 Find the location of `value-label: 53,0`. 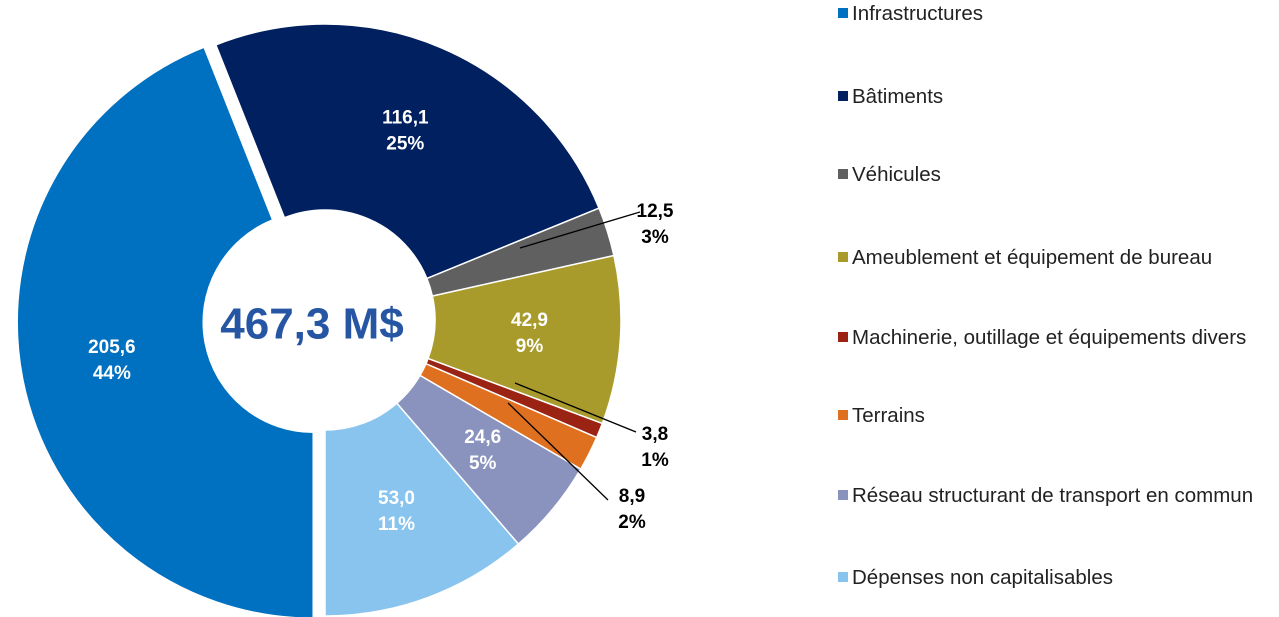

value-label: 53,0 is located at coordinates (396, 498).